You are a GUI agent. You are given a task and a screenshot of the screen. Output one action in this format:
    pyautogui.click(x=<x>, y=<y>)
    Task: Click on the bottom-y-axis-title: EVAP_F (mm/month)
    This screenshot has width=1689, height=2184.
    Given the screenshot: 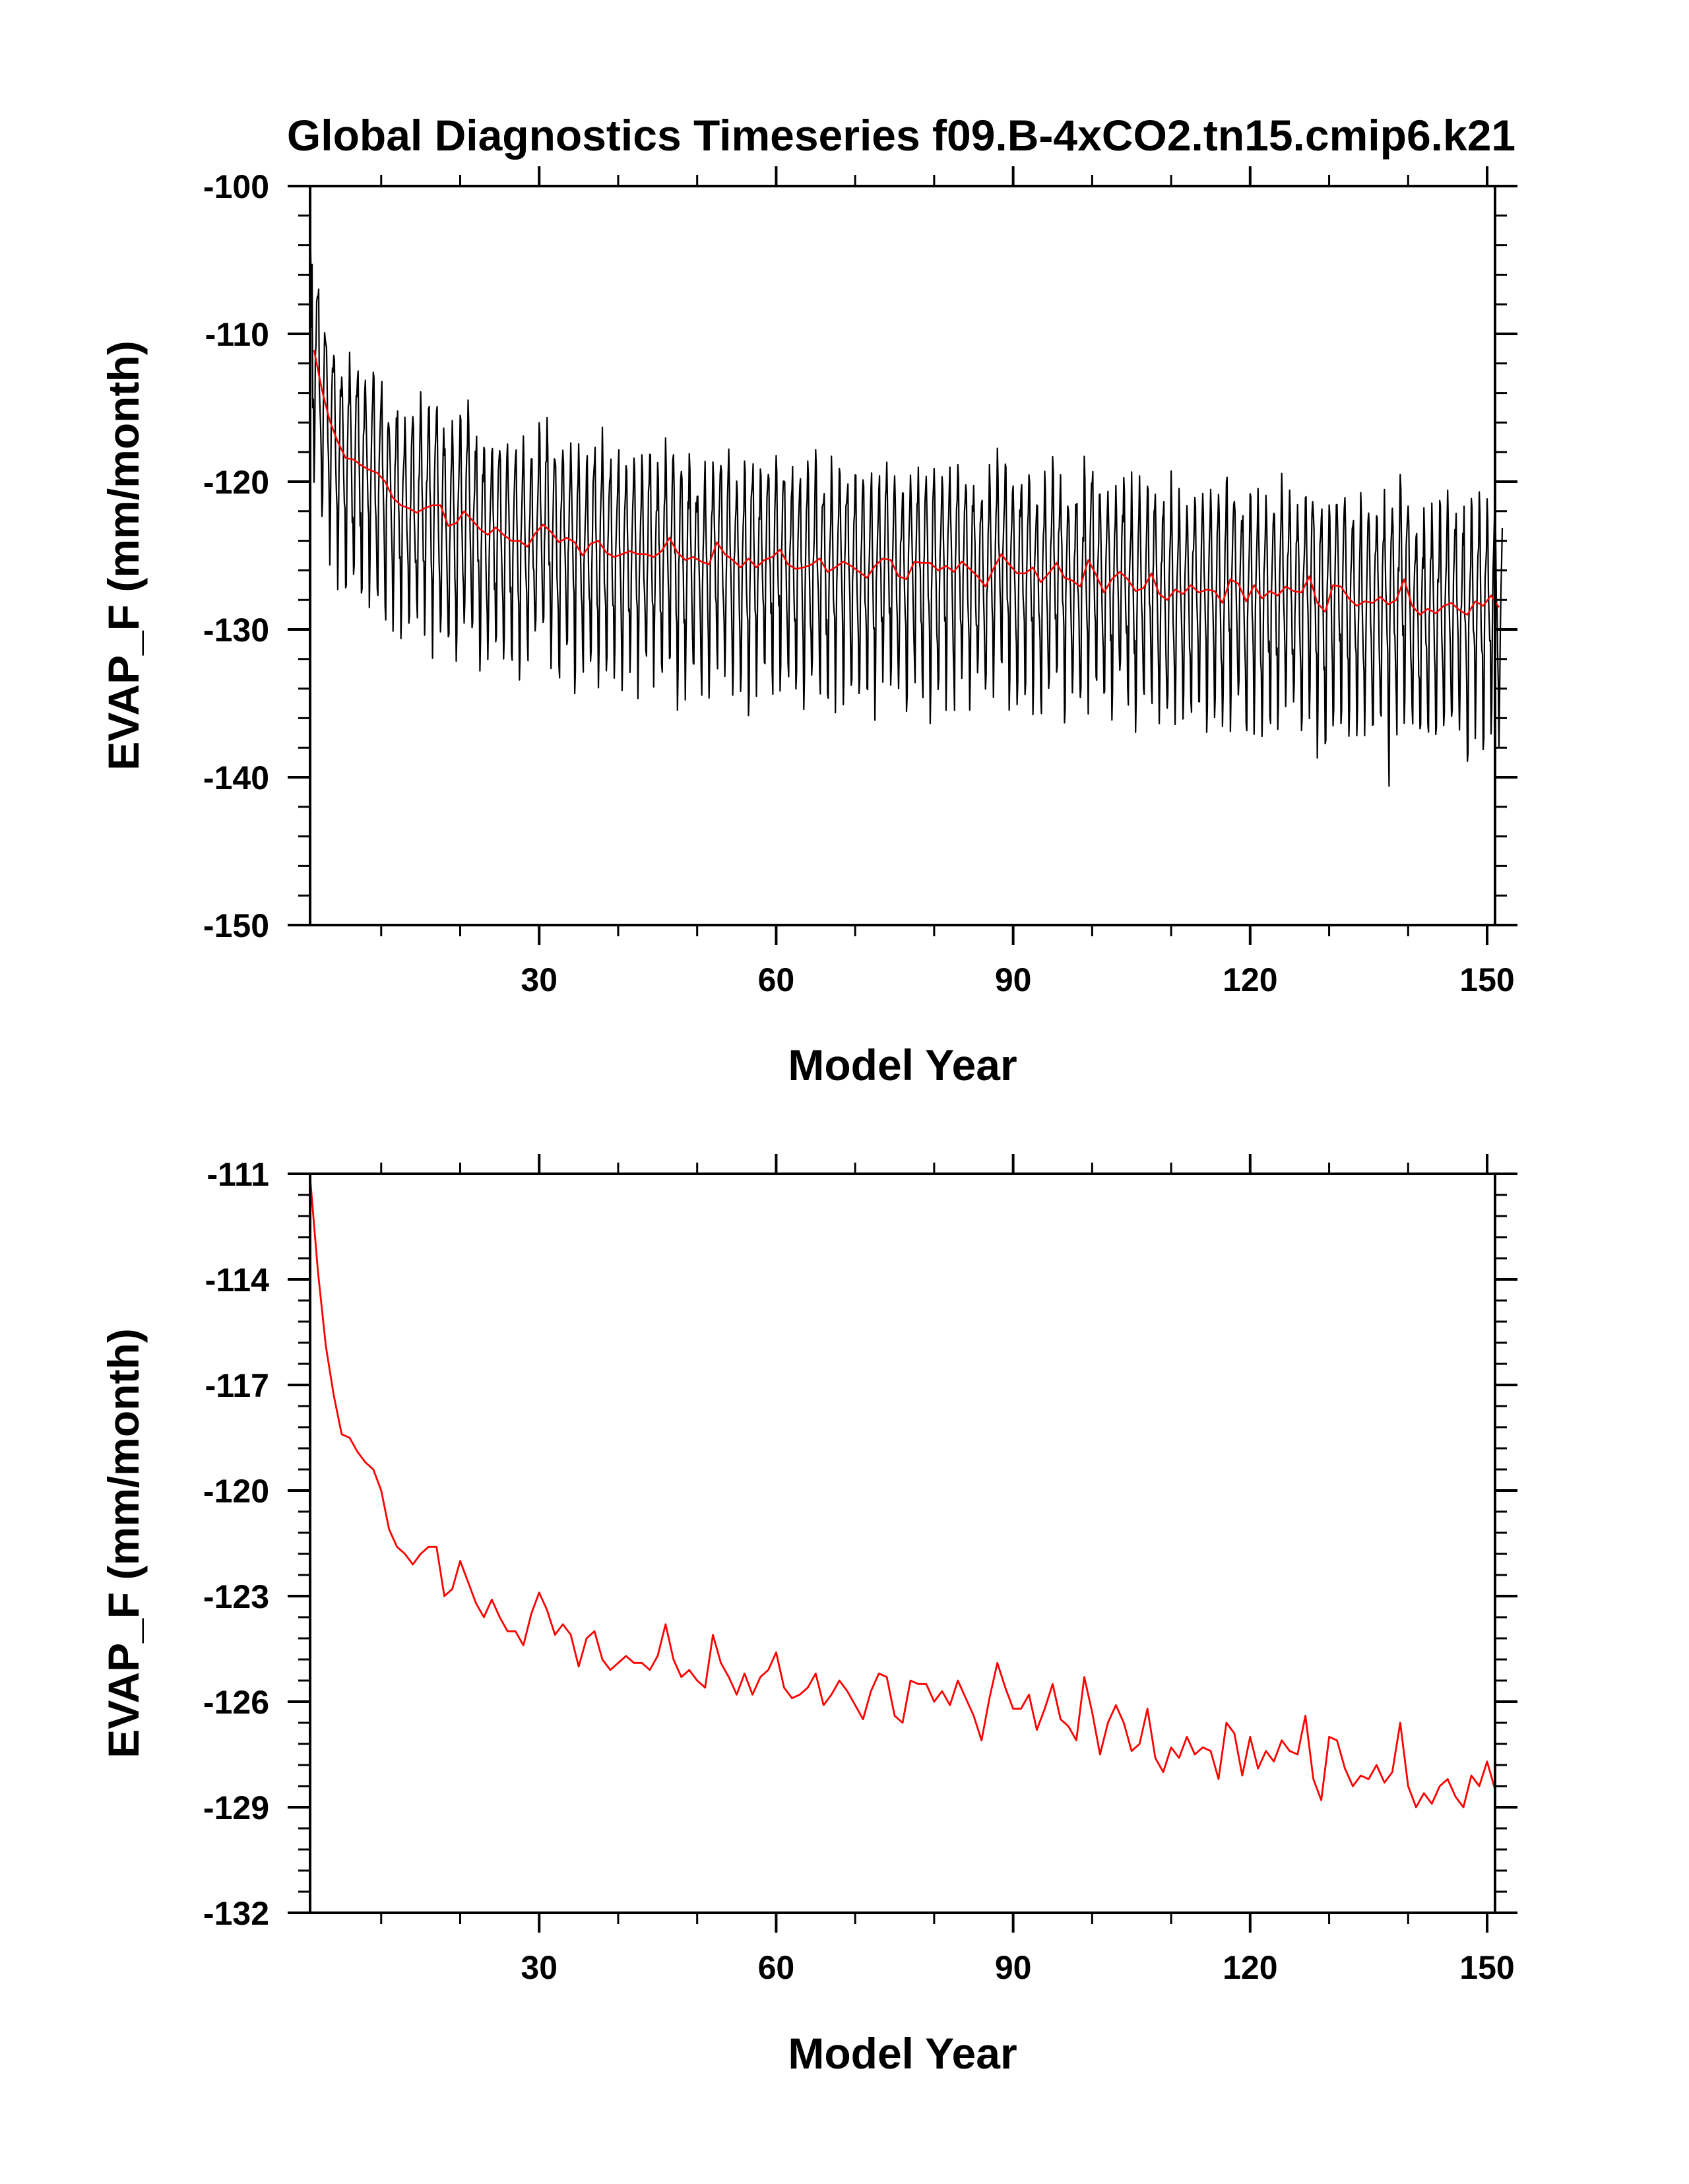 What is the action you would take?
    pyautogui.click(x=123, y=1543)
    